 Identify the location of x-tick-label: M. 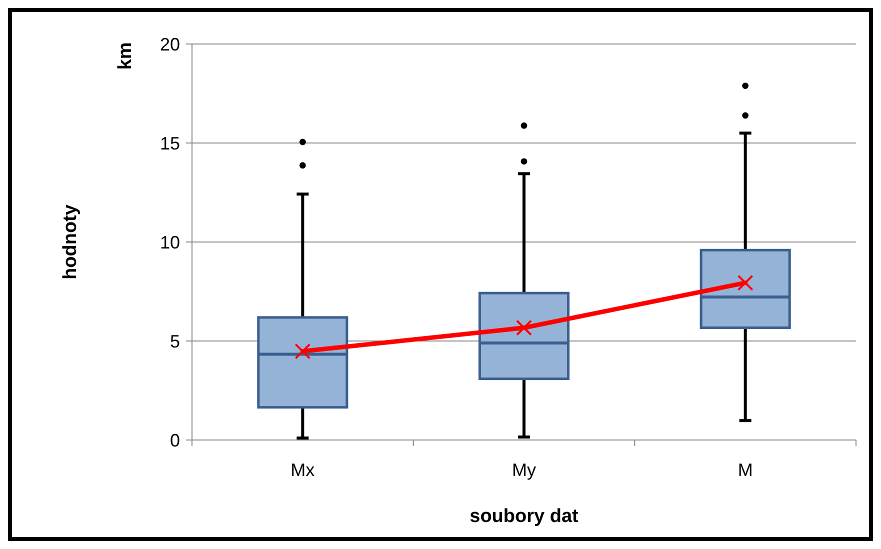
(745, 470).